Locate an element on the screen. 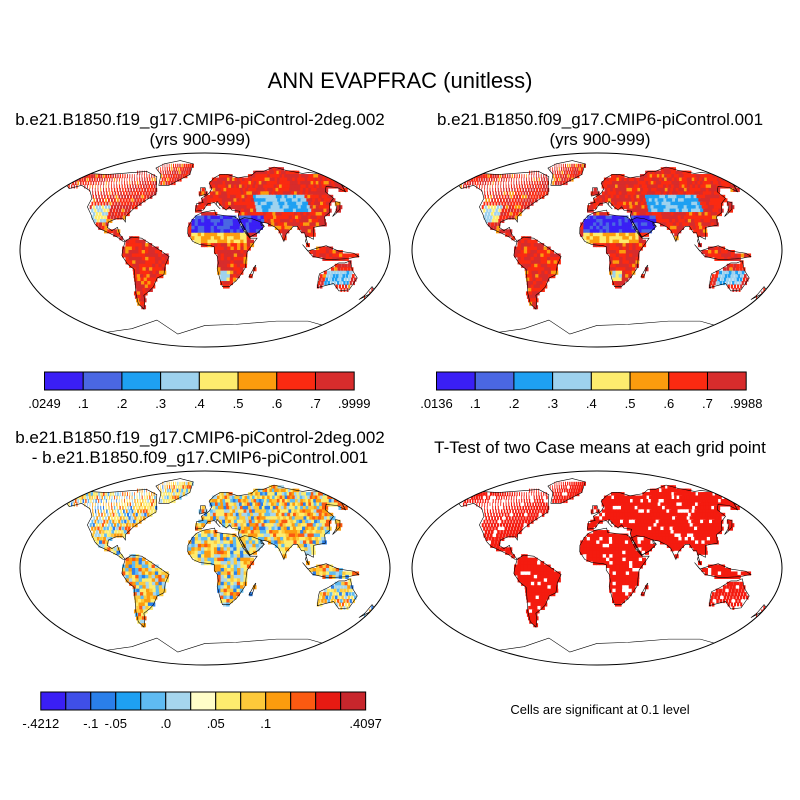  map-diff is located at coordinates (205, 568).